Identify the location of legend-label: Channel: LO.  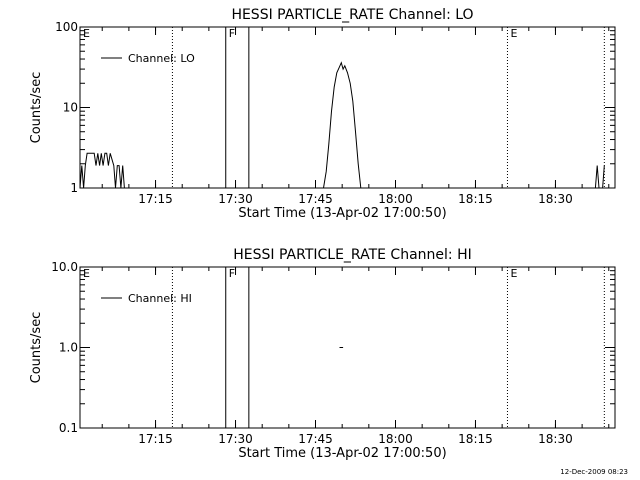
(161, 58).